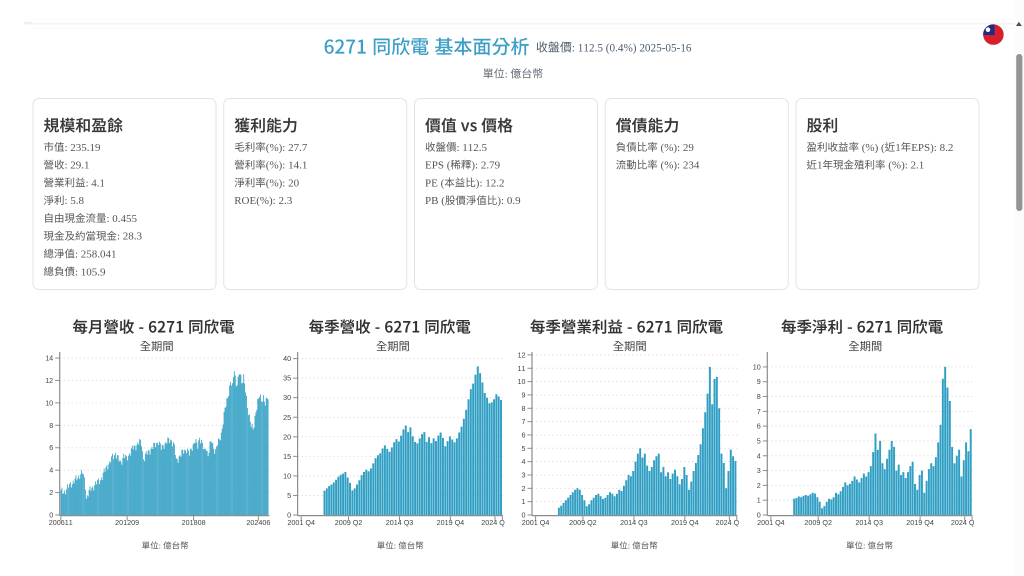  What do you see at coordinates (485, 166) in the screenshot?
I see `svg-text: ): 2.79` at bounding box center [485, 166].